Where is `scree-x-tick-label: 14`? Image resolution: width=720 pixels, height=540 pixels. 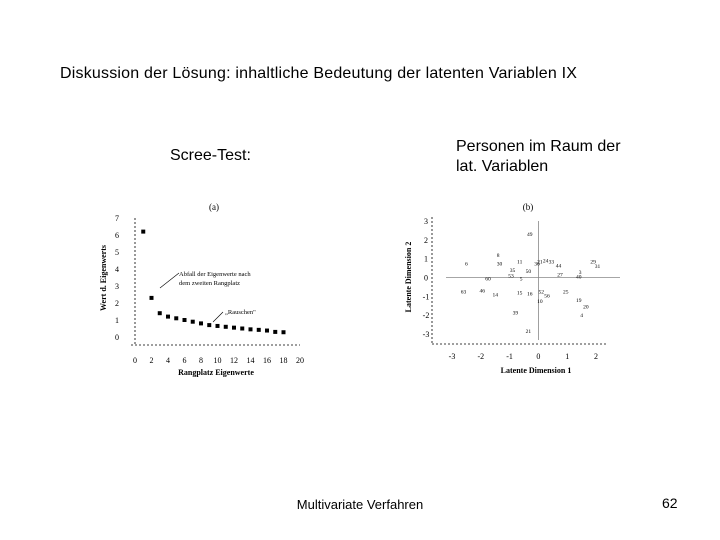
scree-x-tick-label: 14 is located at coordinates (251, 360).